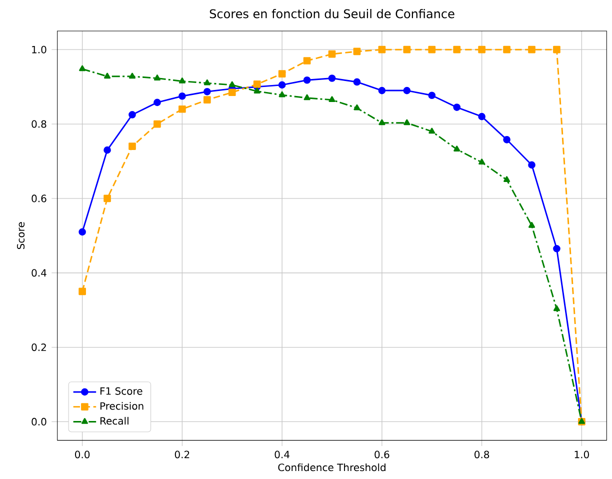 This screenshot has height=479, width=612. Describe the element at coordinates (332, 467) in the screenshot. I see `x-axis-title: Confidence Threshold` at that location.